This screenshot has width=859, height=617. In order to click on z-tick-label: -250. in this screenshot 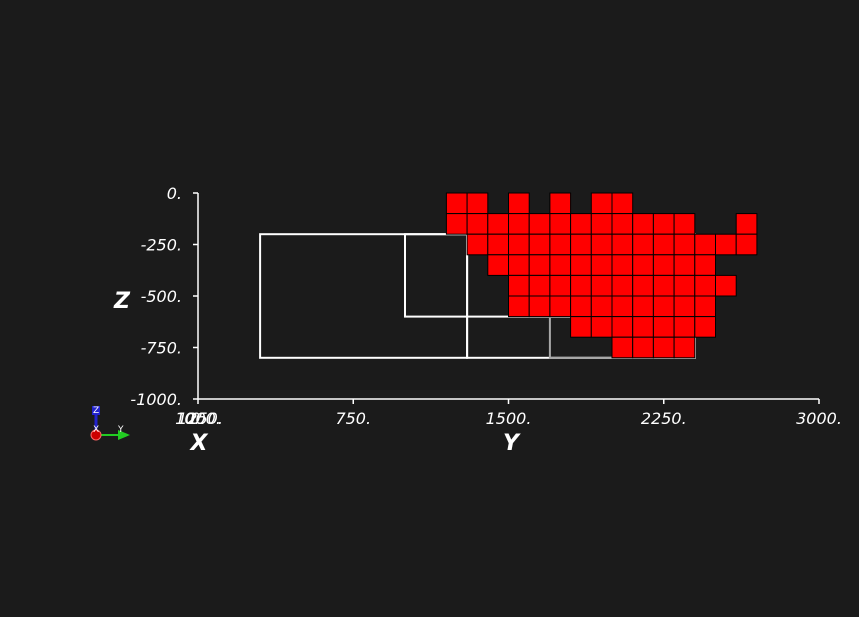, I will do `click(161, 245)`.